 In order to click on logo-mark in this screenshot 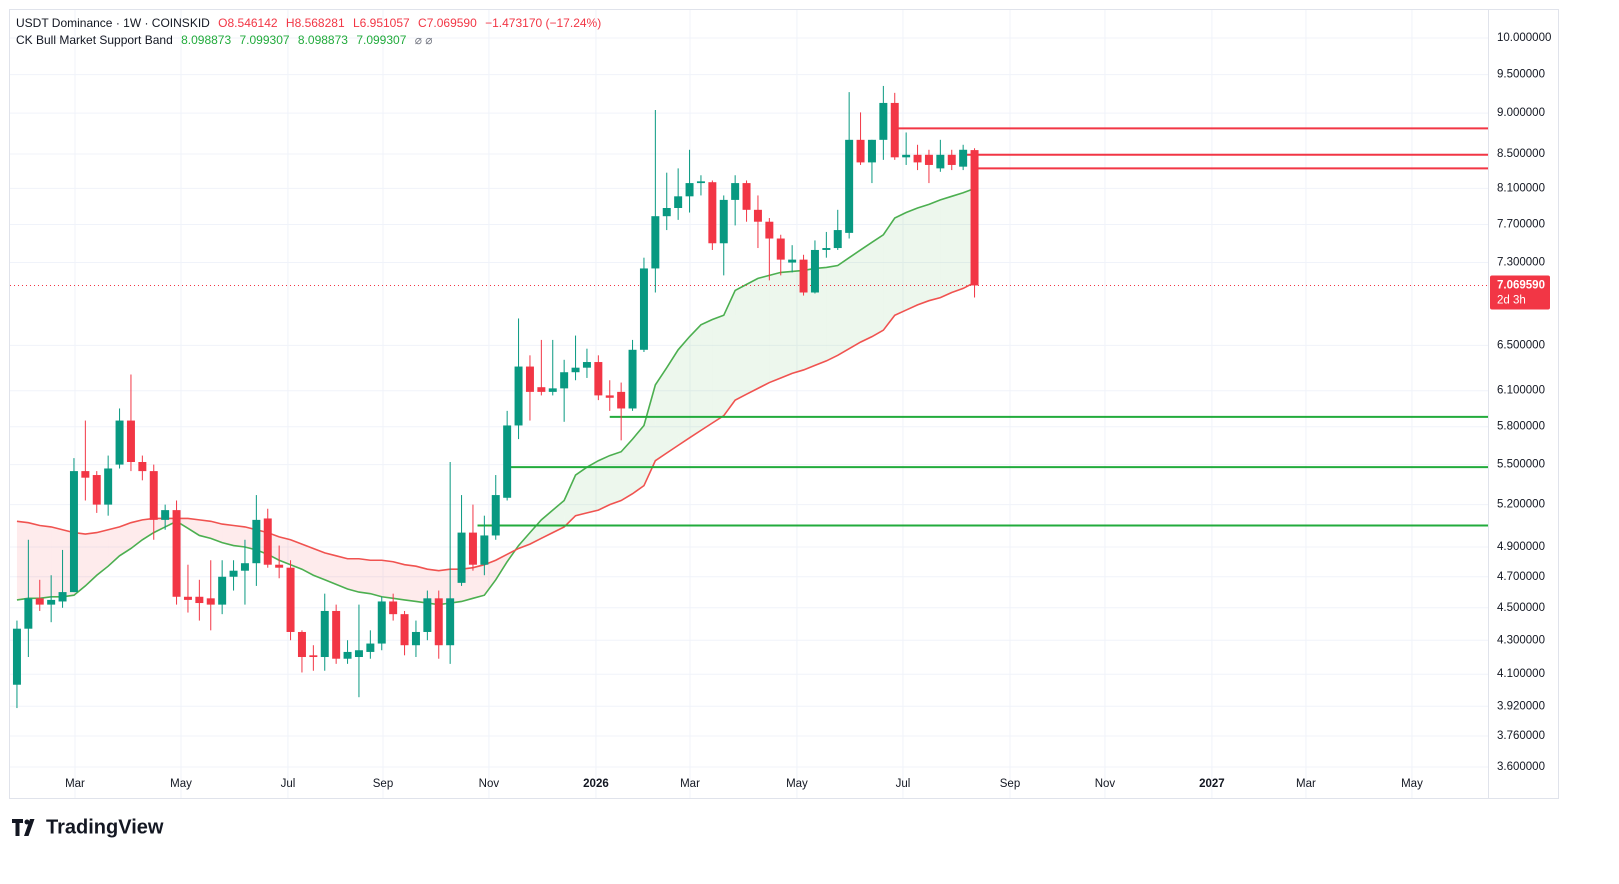, I will do `click(23, 827)`.